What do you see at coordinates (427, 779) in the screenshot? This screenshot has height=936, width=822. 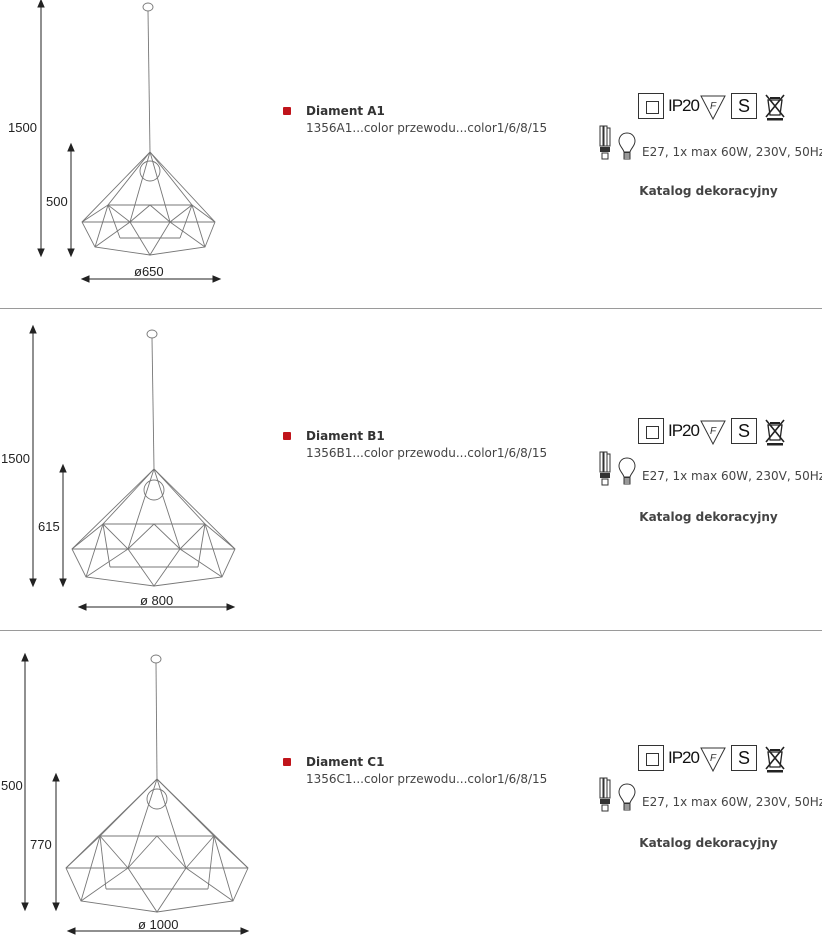 I see `product-code: 1356C1...color przewodu...color1/6/8/15` at bounding box center [427, 779].